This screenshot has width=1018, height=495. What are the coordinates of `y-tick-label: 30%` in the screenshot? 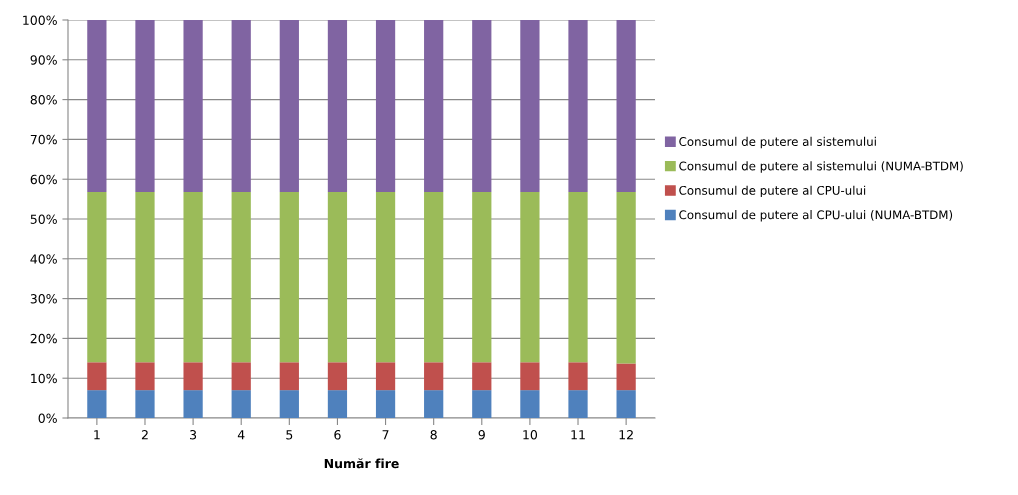 It's located at (43, 299).